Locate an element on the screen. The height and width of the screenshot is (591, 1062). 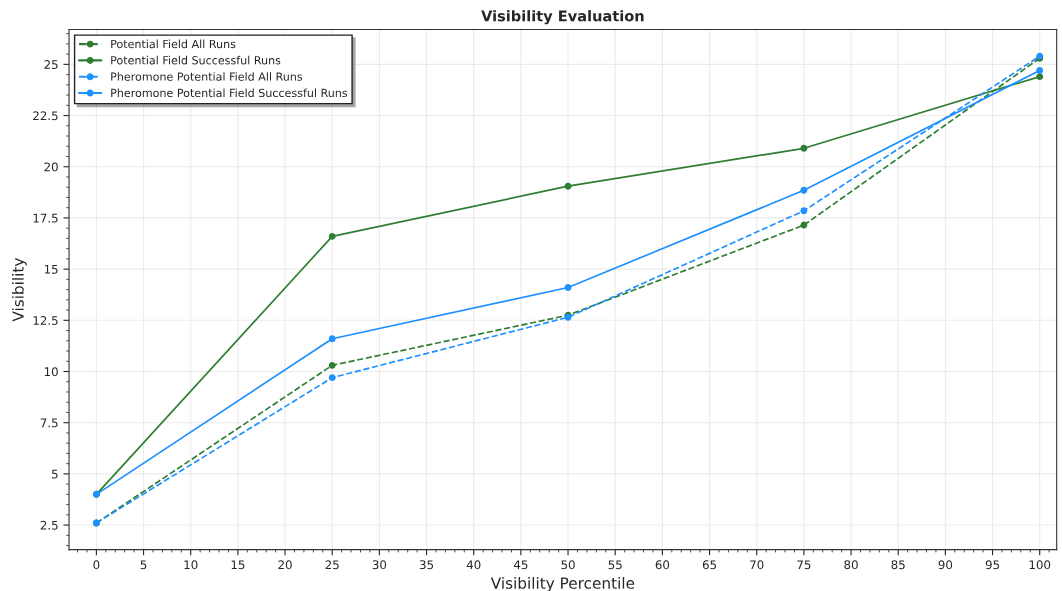
x-tick-label: 55 is located at coordinates (615, 565).